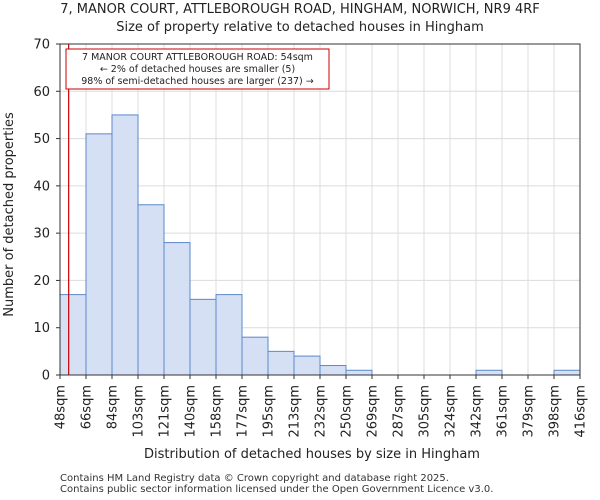 This screenshot has width=600, height=500. I want to click on x-tick-label: 416sqm, so click(581, 411).